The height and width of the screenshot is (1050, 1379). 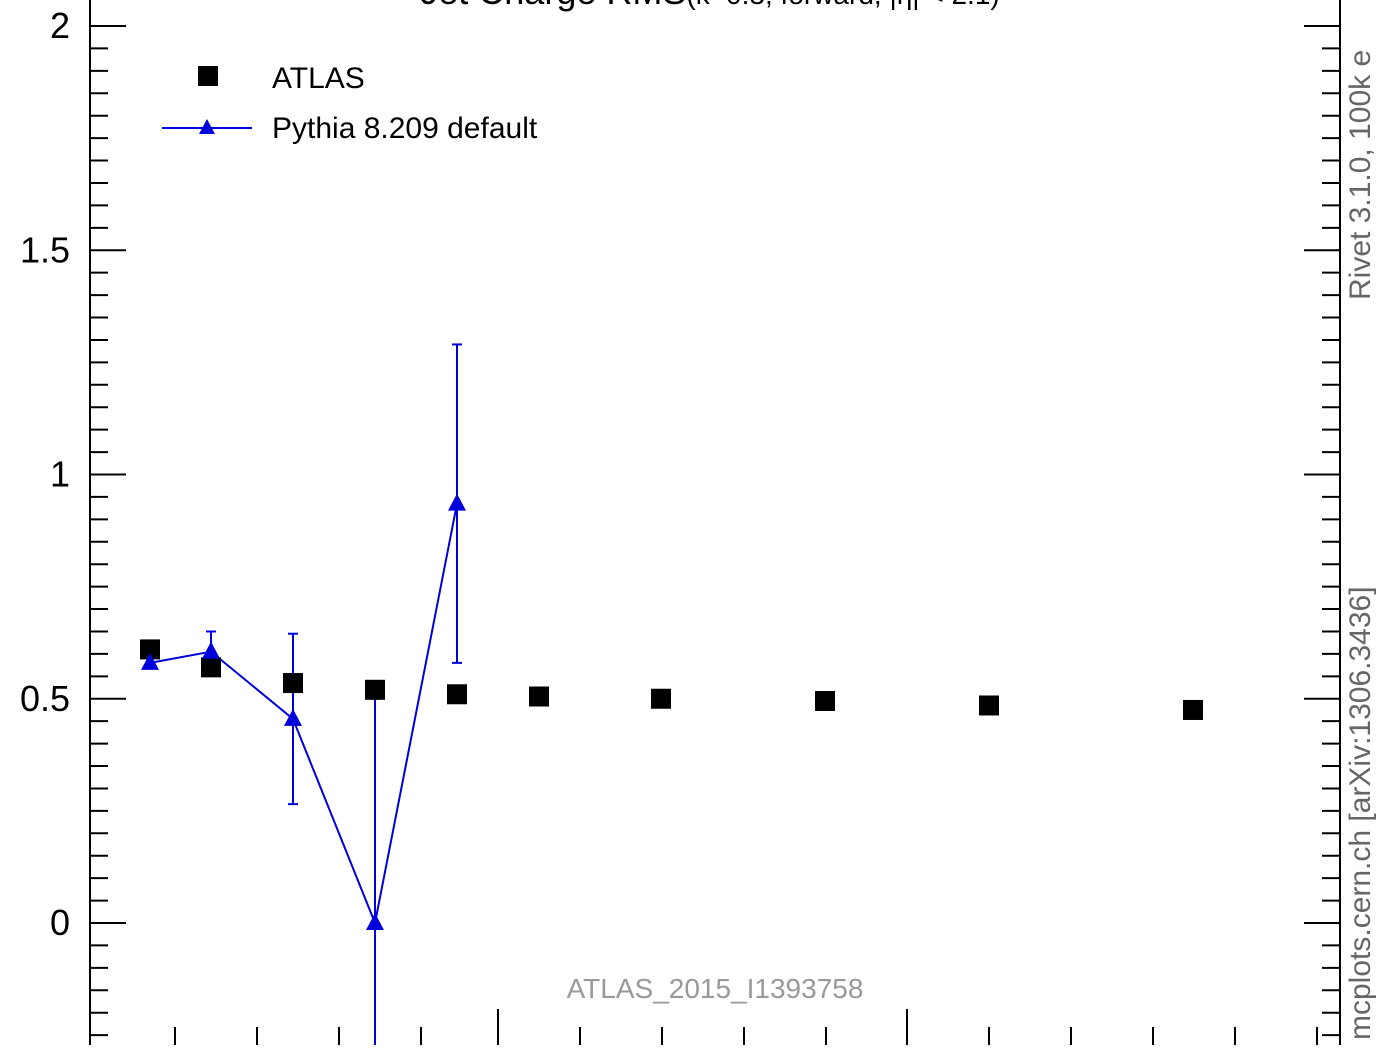 What do you see at coordinates (1360, 175) in the screenshot?
I see `side-label-rivet: Rivet 3.1.0, 100k e` at bounding box center [1360, 175].